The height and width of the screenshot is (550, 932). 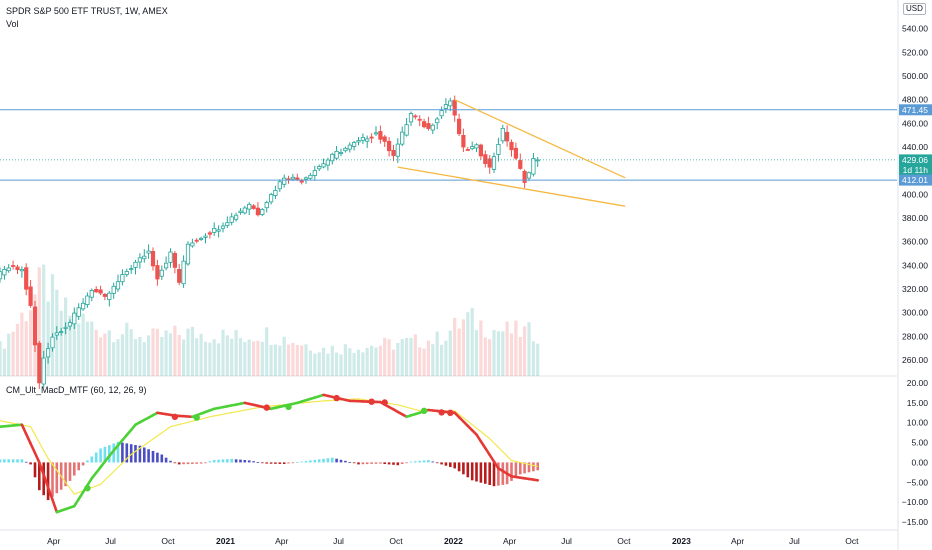 What do you see at coordinates (12, 24) in the screenshot?
I see `volume-label: Vol` at bounding box center [12, 24].